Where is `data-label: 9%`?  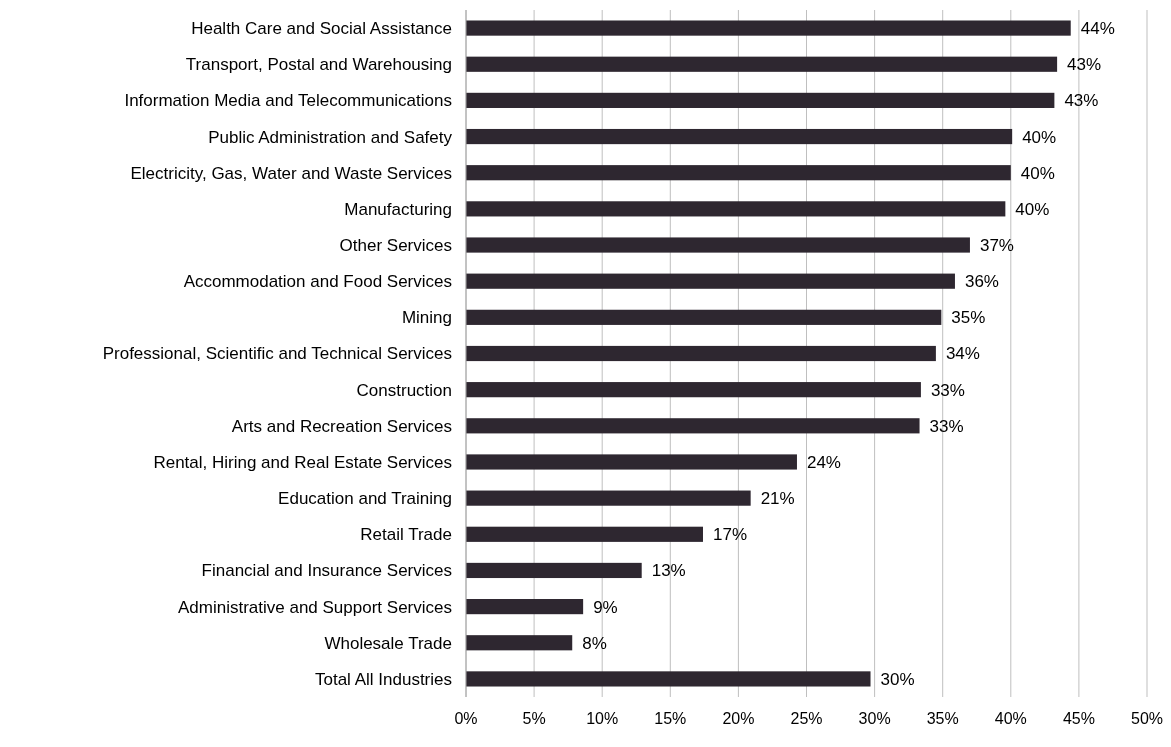 data-label: 9% is located at coordinates (605, 607).